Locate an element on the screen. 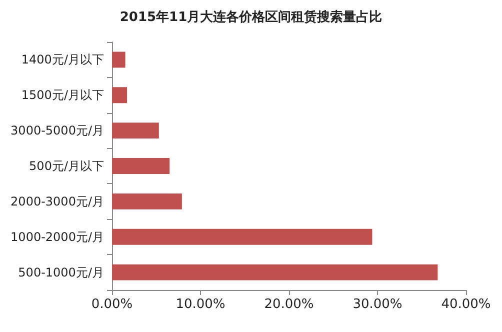  x-tick-label: 0.00% is located at coordinates (112, 304).